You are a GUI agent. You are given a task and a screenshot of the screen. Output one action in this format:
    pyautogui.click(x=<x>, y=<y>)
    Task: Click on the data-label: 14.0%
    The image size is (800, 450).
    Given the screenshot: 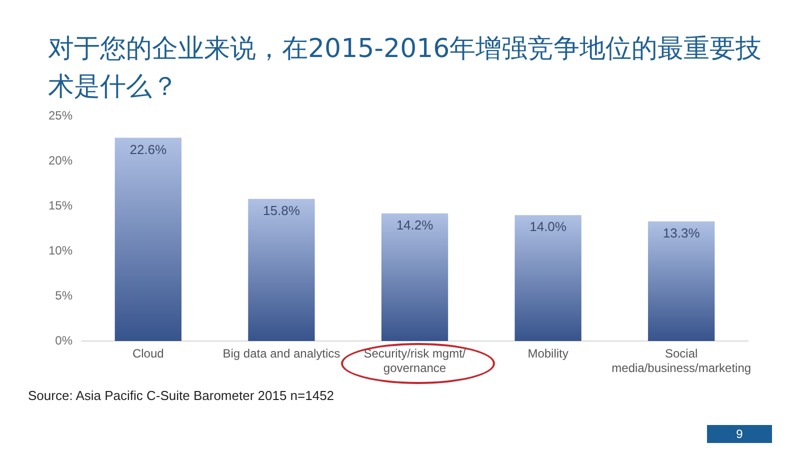 What is the action you would take?
    pyautogui.click(x=548, y=226)
    